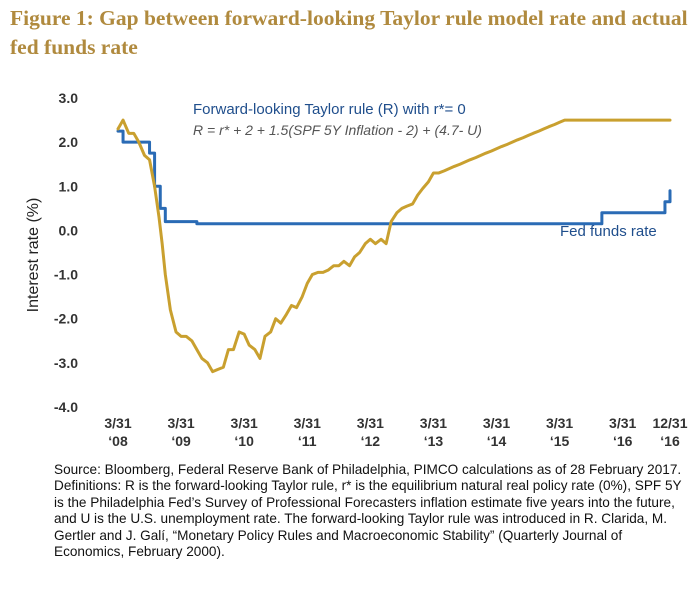  What do you see at coordinates (244, 441) in the screenshot?
I see `x-tick-year-2: ‘10` at bounding box center [244, 441].